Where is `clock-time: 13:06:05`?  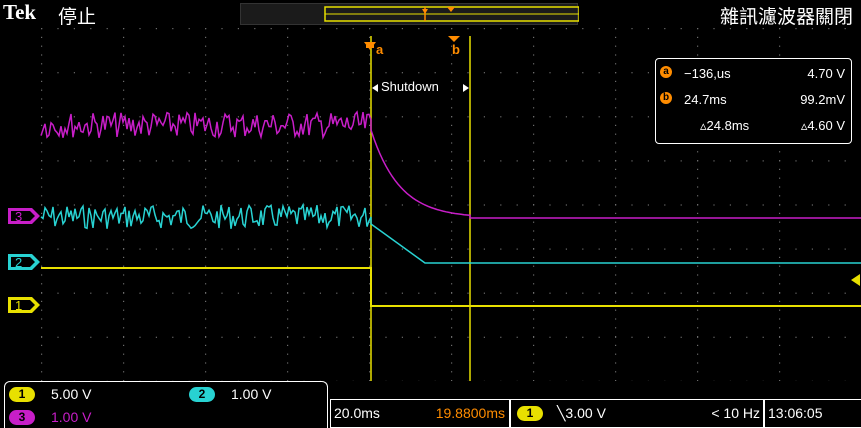 clock-time: 13:06:05 is located at coordinates (795, 413).